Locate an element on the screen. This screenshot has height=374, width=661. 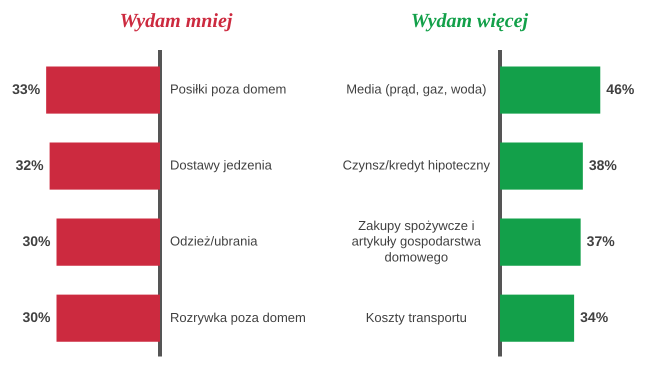
y-tick-label: Koszty transportu is located at coordinates (416, 317).